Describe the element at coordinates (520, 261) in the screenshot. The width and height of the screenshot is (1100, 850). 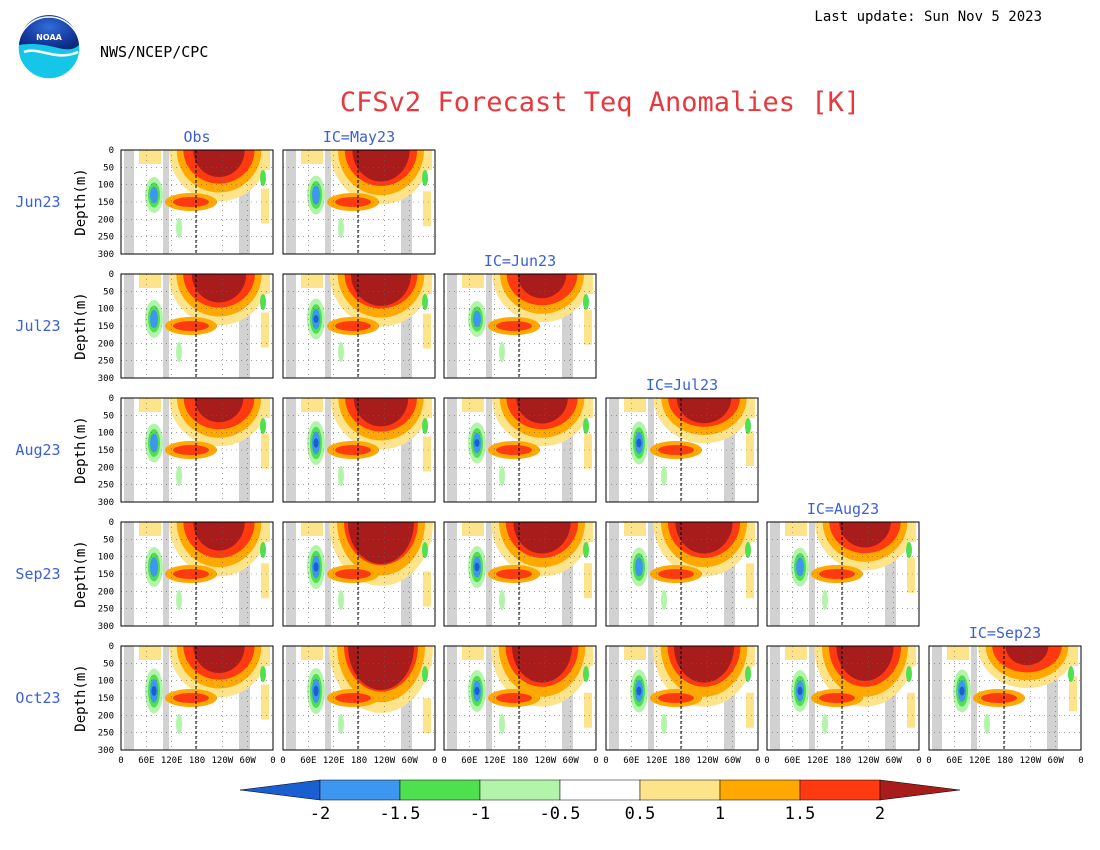
I see `column-title: IC=Jun23` at that location.